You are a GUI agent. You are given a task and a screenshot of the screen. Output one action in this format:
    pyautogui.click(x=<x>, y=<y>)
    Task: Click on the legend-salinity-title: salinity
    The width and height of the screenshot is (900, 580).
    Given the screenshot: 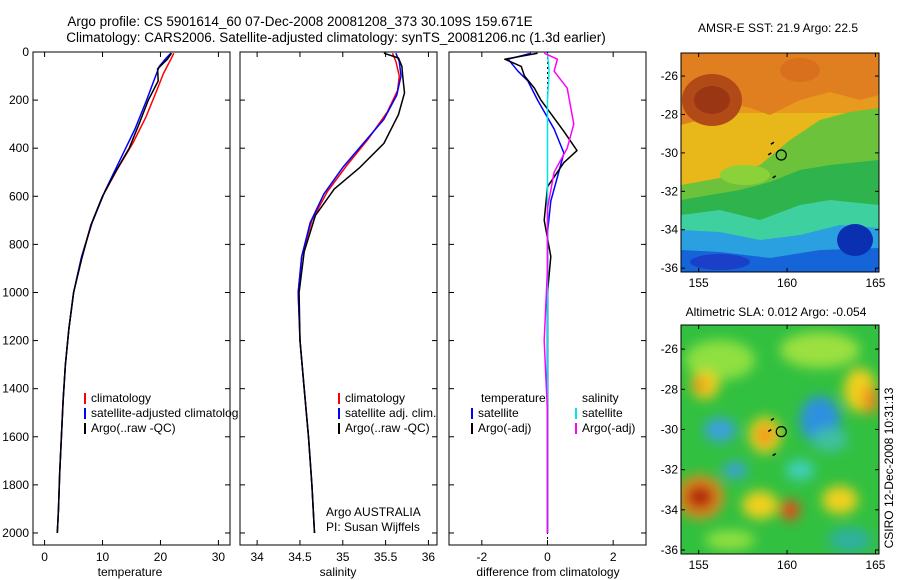 What is the action you would take?
    pyautogui.click(x=600, y=398)
    